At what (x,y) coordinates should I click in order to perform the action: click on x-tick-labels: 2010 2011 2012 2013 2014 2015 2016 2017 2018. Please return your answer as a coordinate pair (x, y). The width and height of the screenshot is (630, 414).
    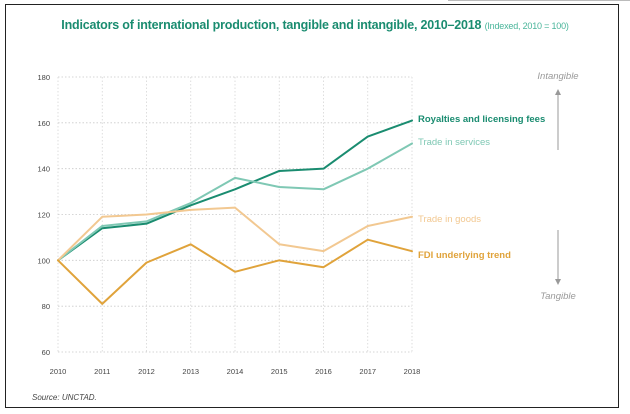
    Looking at the image, I should click on (235, 371).